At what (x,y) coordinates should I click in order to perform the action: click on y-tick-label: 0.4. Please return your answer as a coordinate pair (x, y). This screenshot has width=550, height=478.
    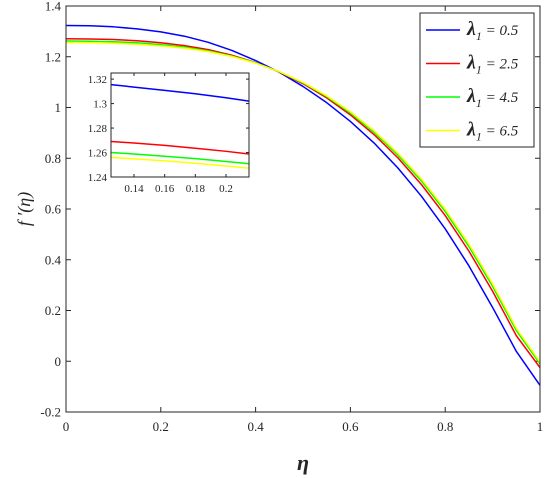
    Looking at the image, I should click on (53, 259).